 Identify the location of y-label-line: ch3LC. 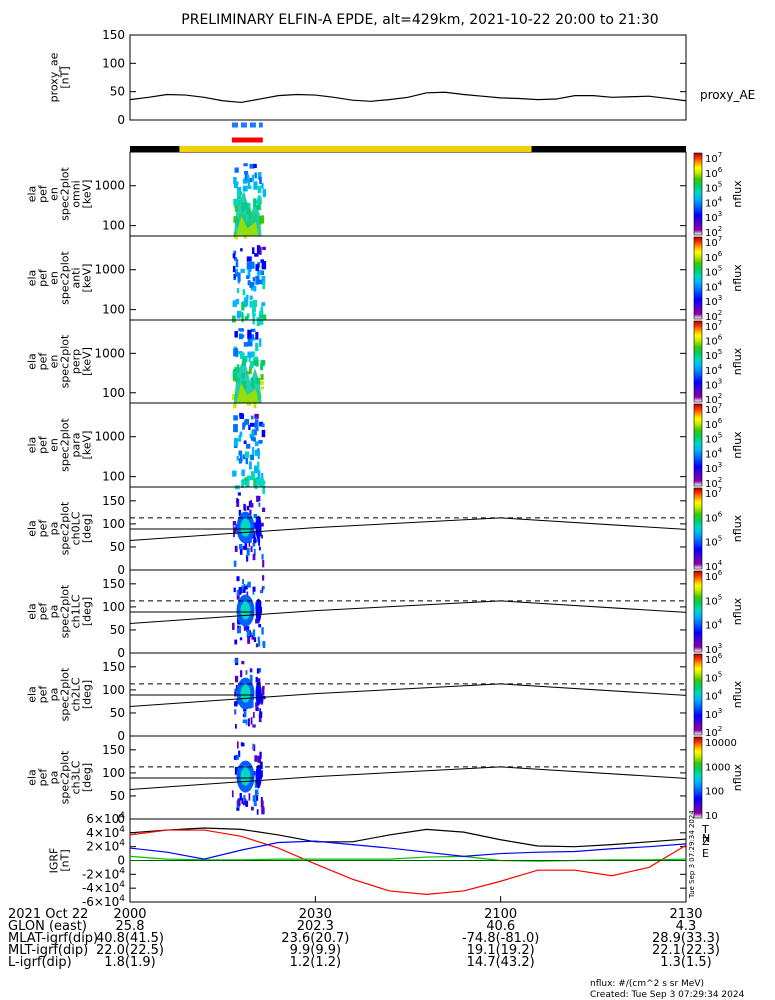
(76, 777).